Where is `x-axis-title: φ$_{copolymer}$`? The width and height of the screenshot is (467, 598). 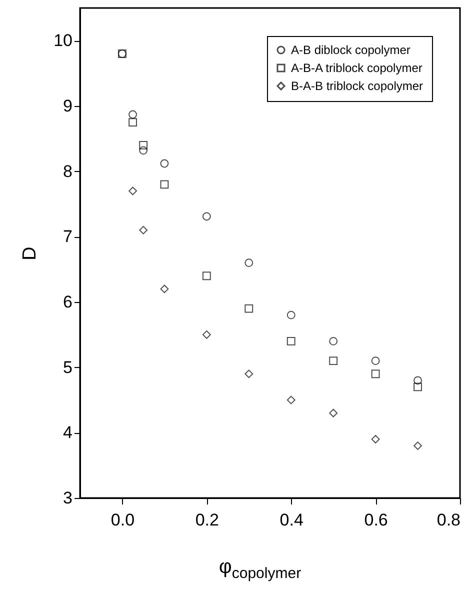
x-axis-title: φ$_{copolymer}$ is located at coordinates (260, 569).